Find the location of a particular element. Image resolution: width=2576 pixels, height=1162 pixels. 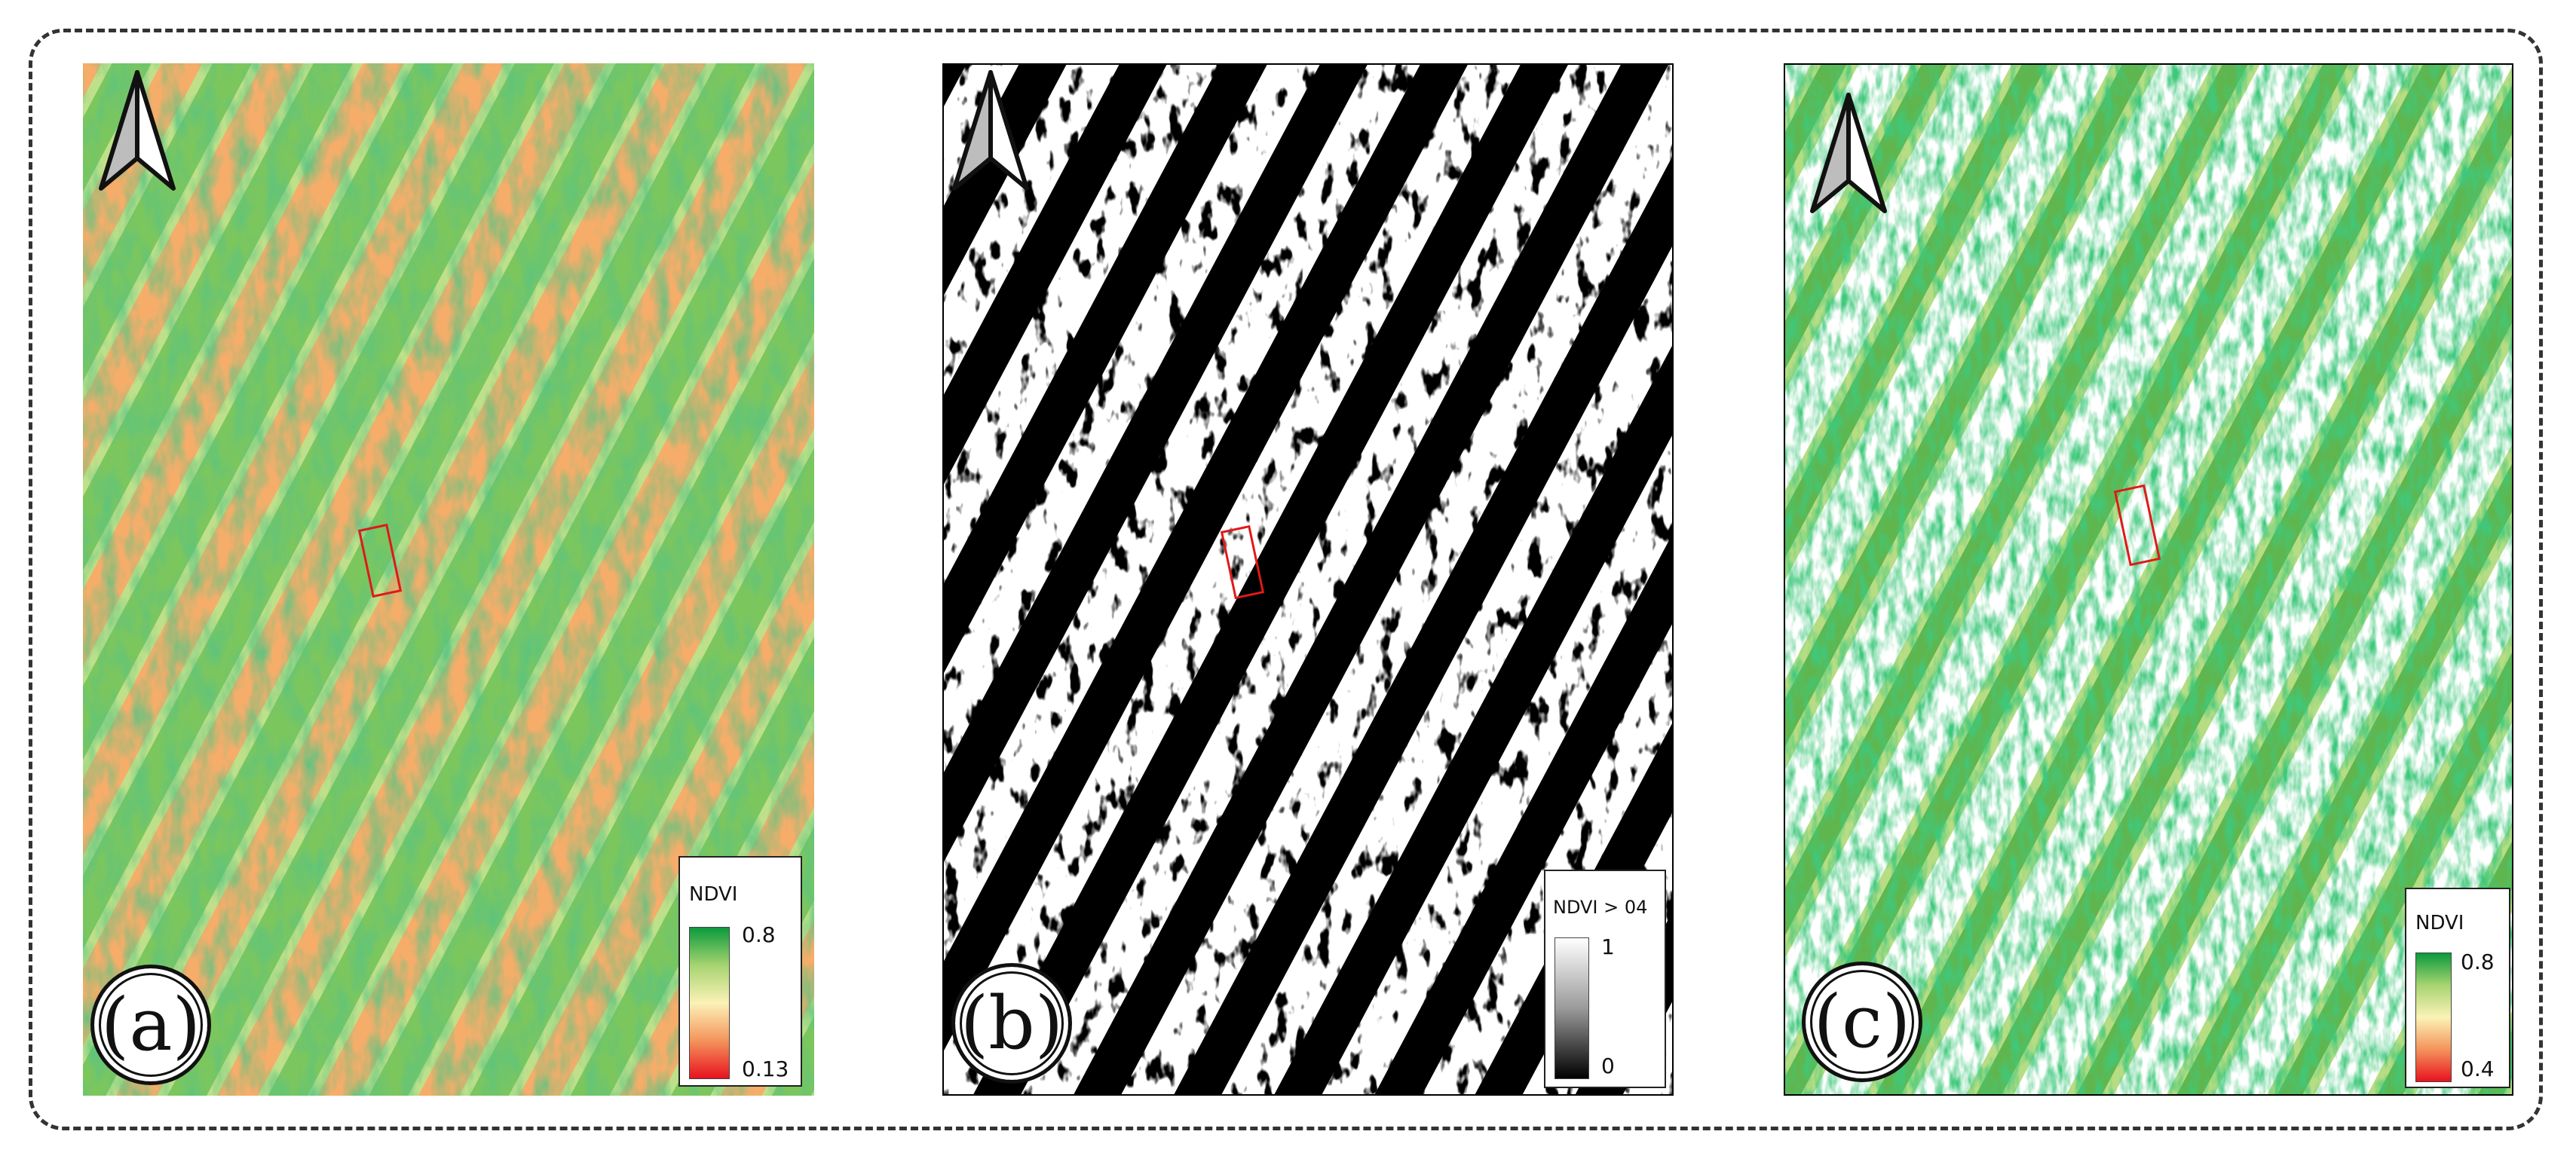

legend-min-value: 0 is located at coordinates (1608, 1065).